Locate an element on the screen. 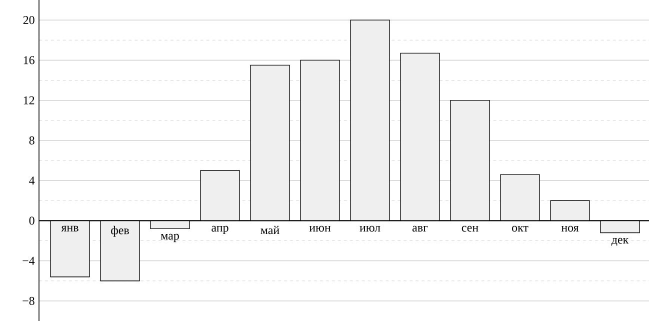 The height and width of the screenshot is (321, 649). x-tick-label: июн is located at coordinates (320, 229).